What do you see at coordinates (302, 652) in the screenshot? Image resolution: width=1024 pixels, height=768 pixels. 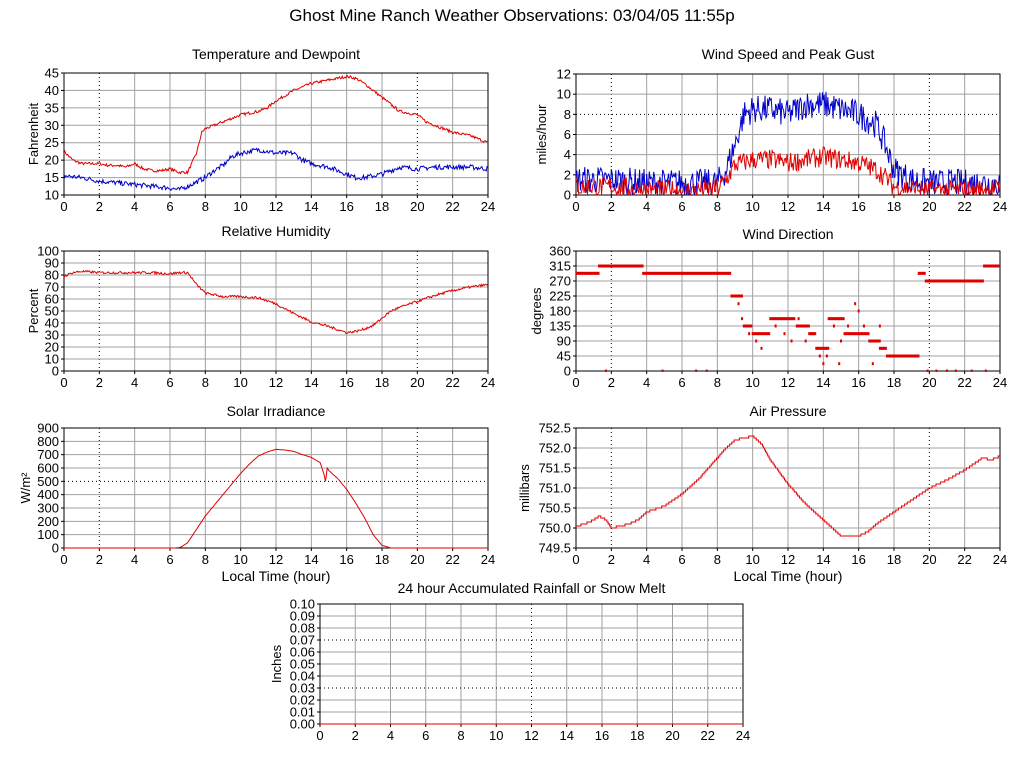 I see `y-tick-label: 0.06` at bounding box center [302, 652].